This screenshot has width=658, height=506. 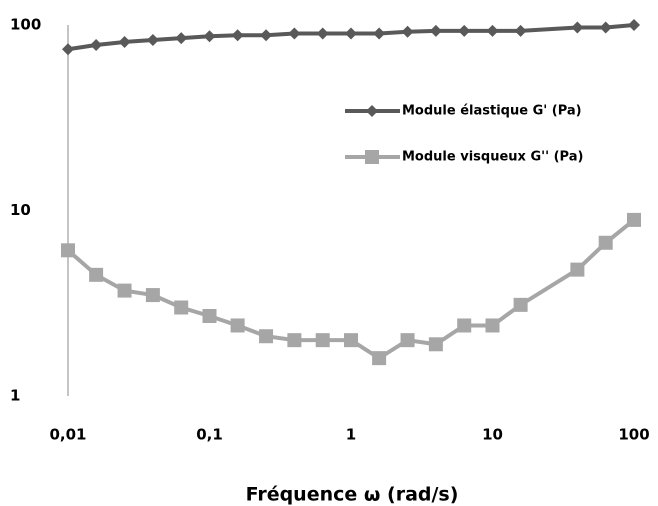 I want to click on x-tick-label: 0,01, so click(x=67, y=435).